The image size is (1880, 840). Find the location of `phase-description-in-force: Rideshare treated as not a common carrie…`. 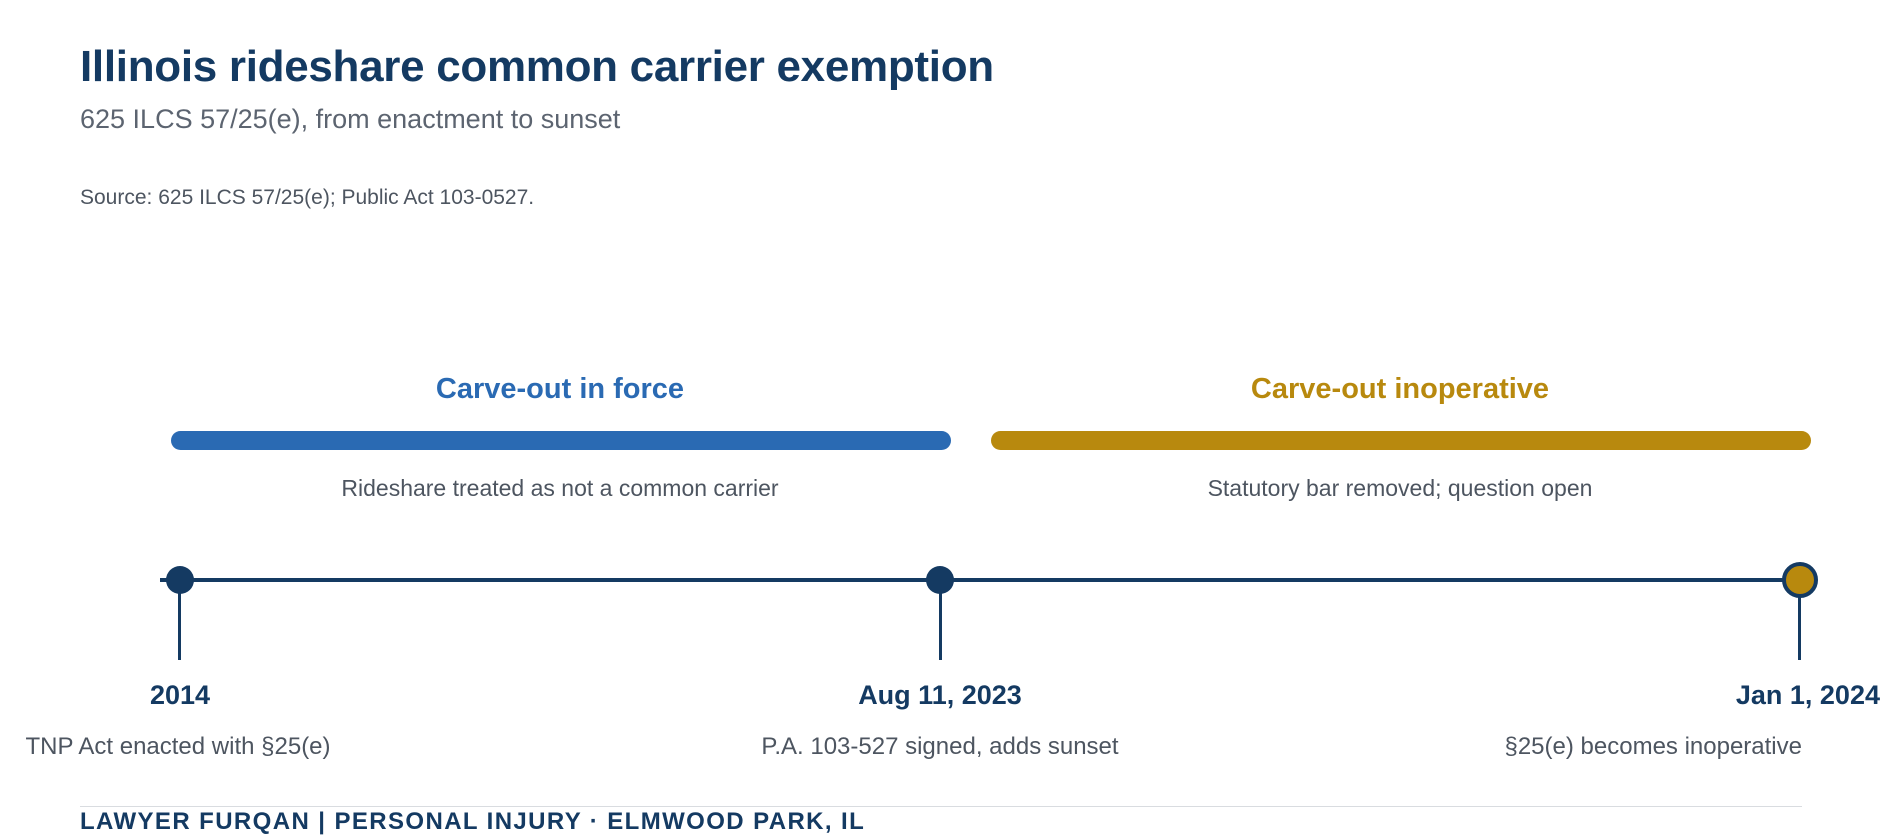

phase-description-in-force: Rideshare treated as not a common carrie… is located at coordinates (560, 488).